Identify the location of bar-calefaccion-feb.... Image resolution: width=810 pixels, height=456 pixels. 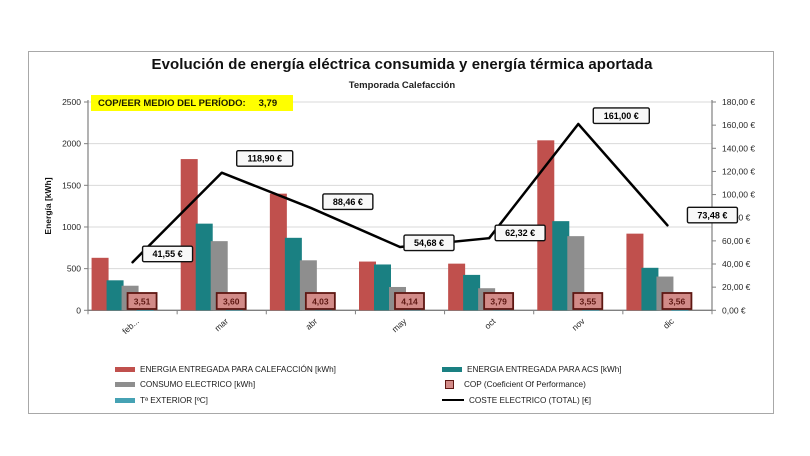
(100, 284).